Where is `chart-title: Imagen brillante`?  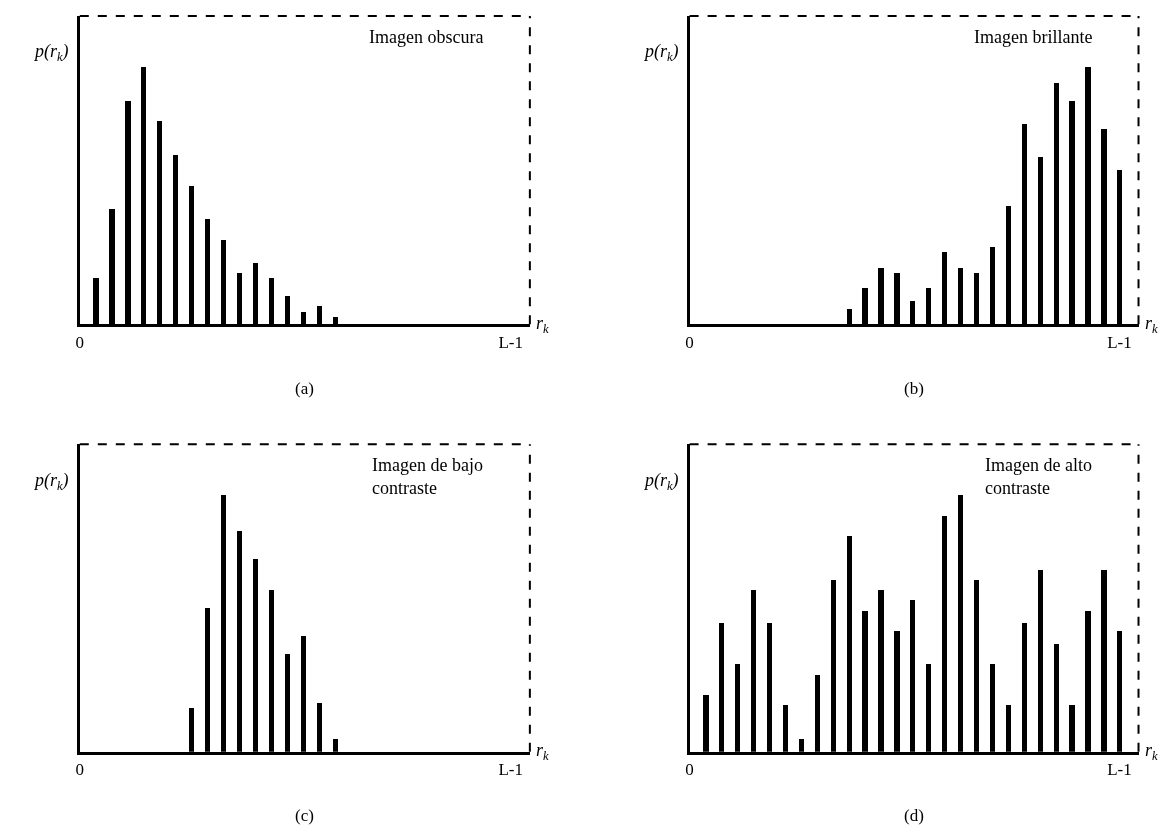
chart-title: Imagen brillante is located at coordinates (1033, 37).